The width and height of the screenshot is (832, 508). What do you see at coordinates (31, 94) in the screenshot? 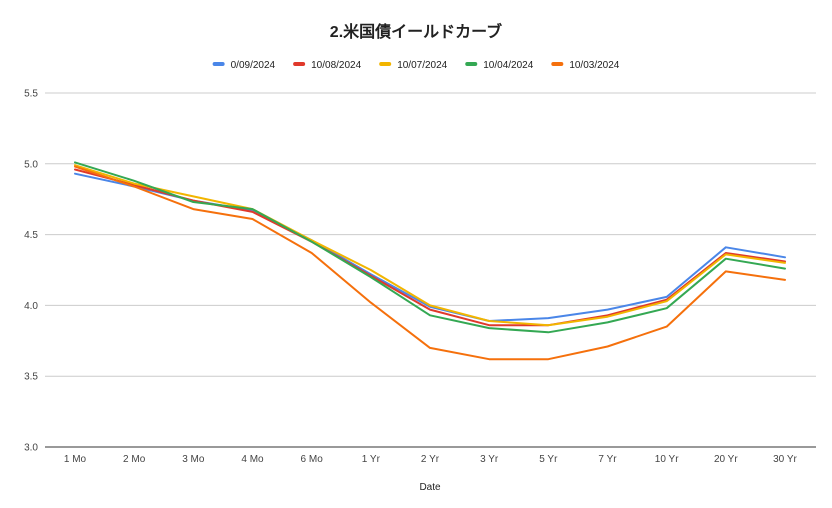
I see `y-tick-label: 5.5` at bounding box center [31, 94].